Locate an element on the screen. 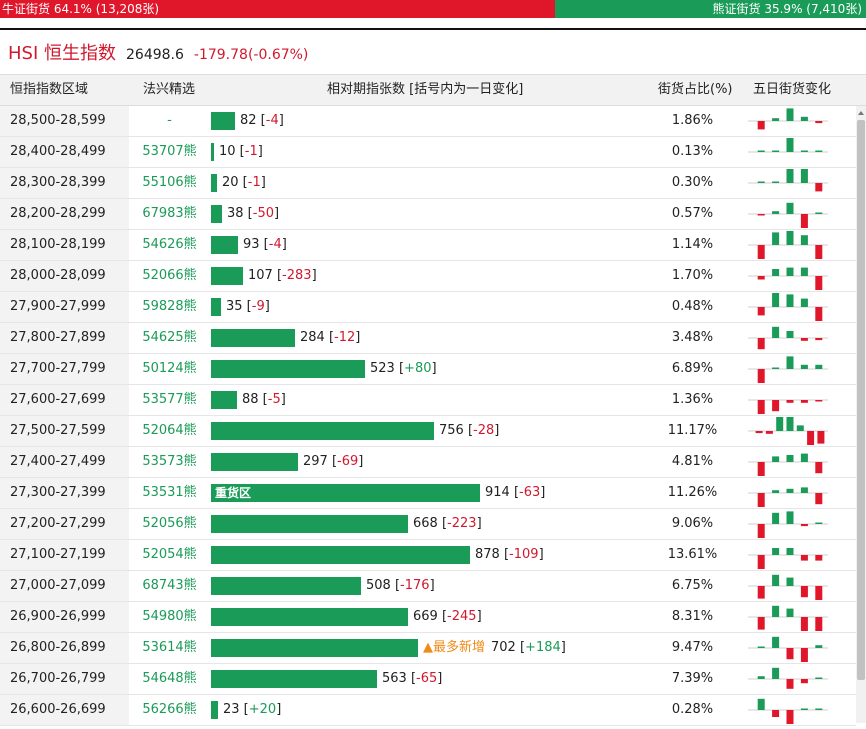 The image size is (866, 729). pick-link: 53531熊 is located at coordinates (169, 492).